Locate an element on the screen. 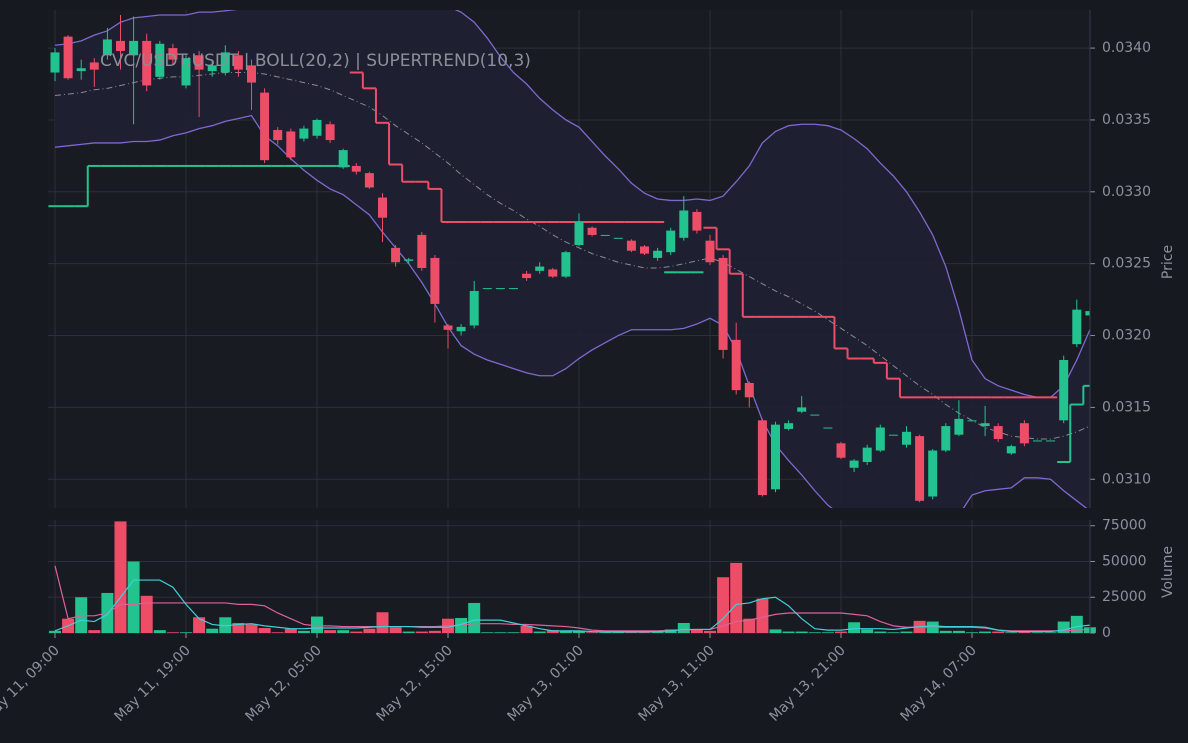 This screenshot has width=1188, height=743. y-tick-label: 0.0320 is located at coordinates (1126, 336).